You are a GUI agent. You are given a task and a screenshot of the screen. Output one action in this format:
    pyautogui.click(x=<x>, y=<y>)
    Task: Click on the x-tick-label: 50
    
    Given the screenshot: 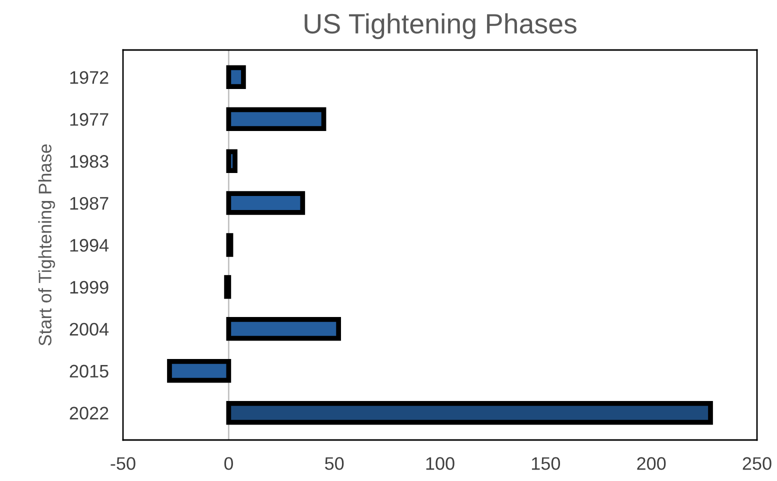 What is the action you would take?
    pyautogui.click(x=334, y=463)
    